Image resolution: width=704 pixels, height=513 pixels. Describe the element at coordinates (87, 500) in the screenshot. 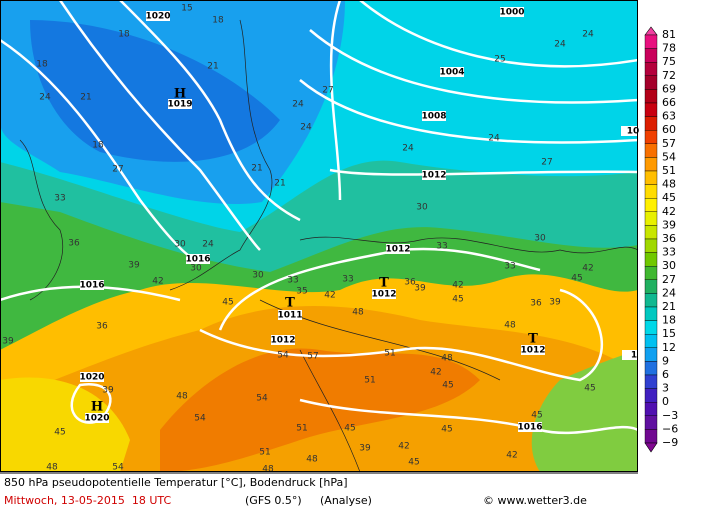

I see `footer-date: Mittwoch, 13-05-2015 18 UTC` at that location.